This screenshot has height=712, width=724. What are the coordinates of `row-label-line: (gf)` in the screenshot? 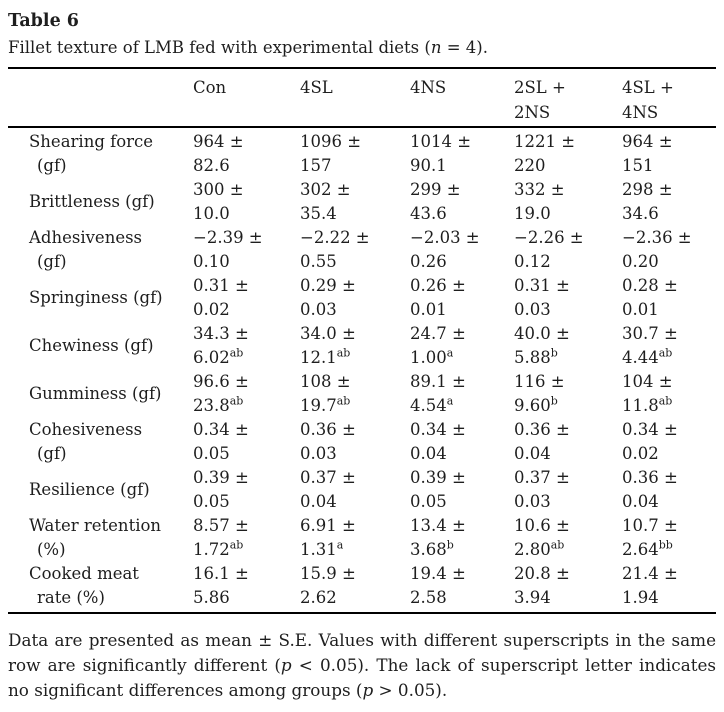 It's located at (52, 261).